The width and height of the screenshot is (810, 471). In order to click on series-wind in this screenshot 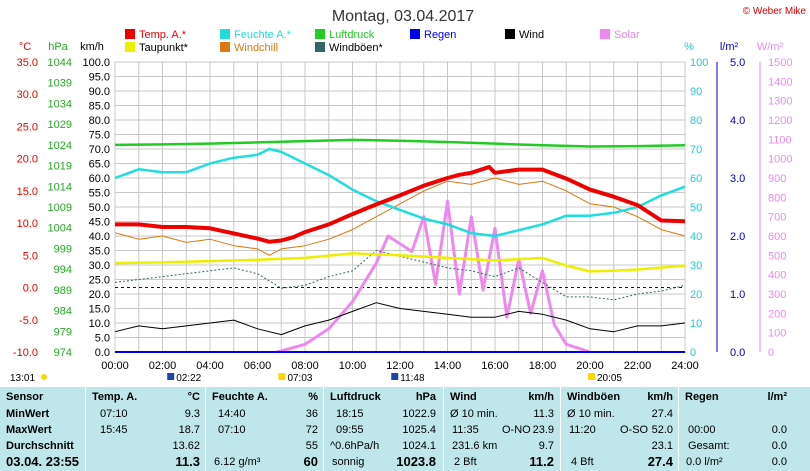, I will do `click(400, 319)`.